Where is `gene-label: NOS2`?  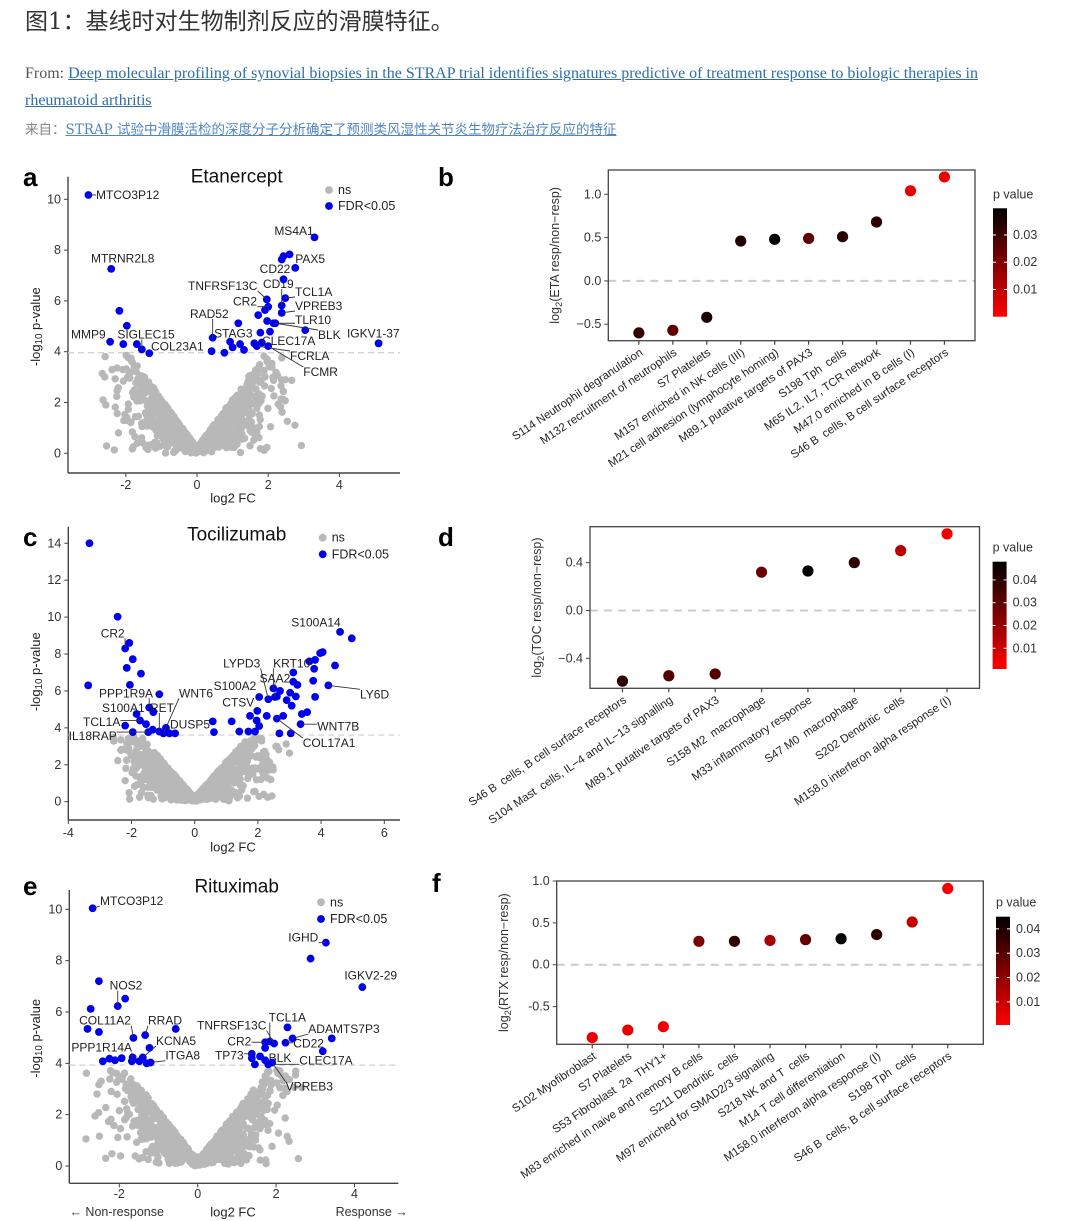
gene-label: NOS2 is located at coordinates (126, 986).